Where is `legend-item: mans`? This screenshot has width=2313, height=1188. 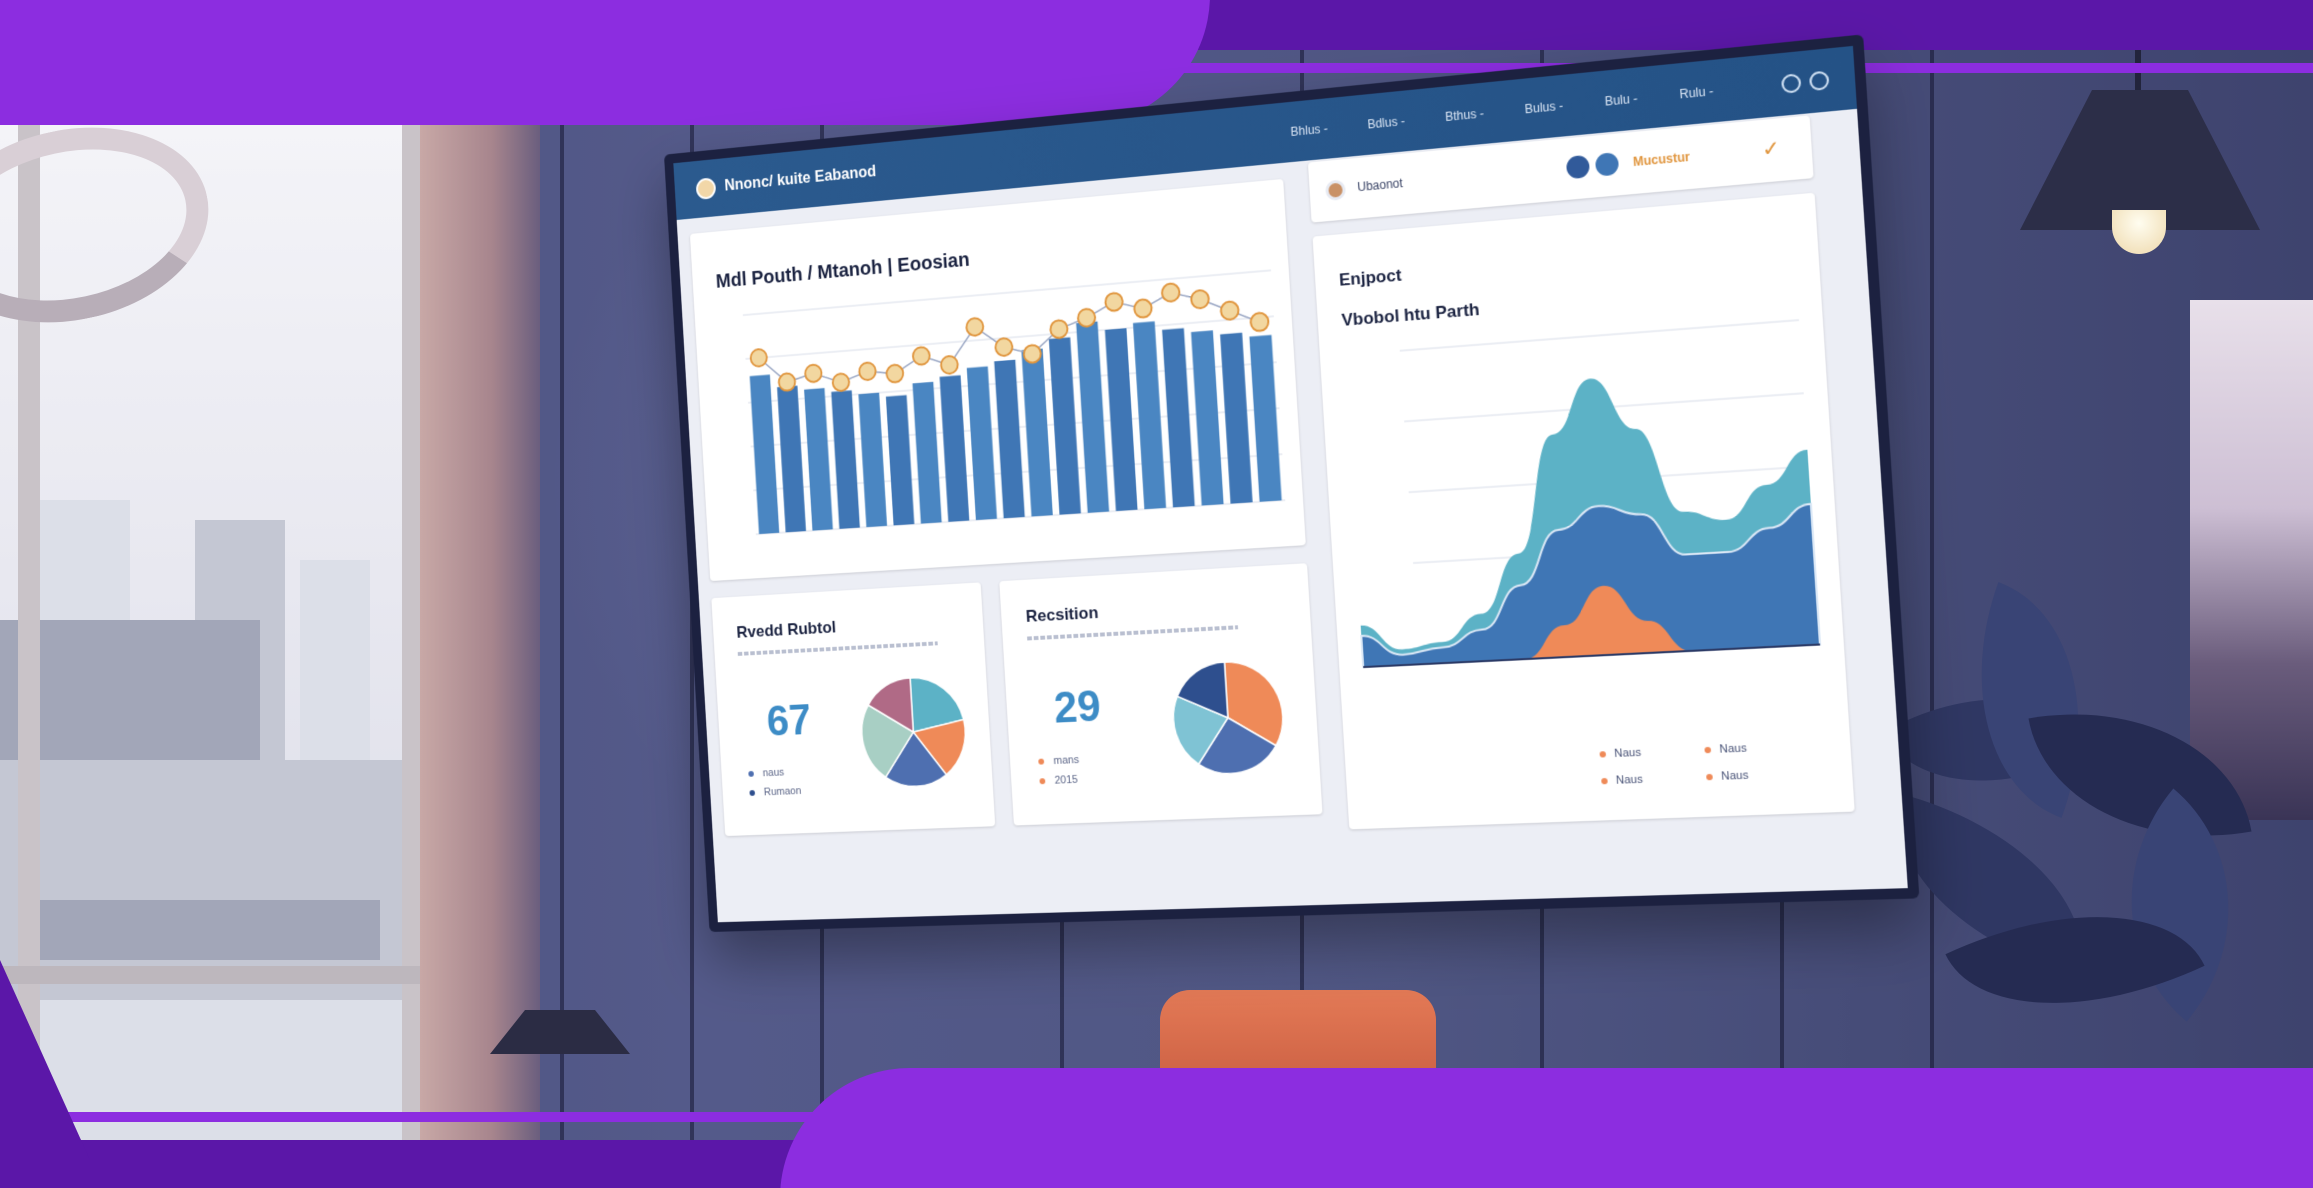
legend-item: mans is located at coordinates (1058, 760).